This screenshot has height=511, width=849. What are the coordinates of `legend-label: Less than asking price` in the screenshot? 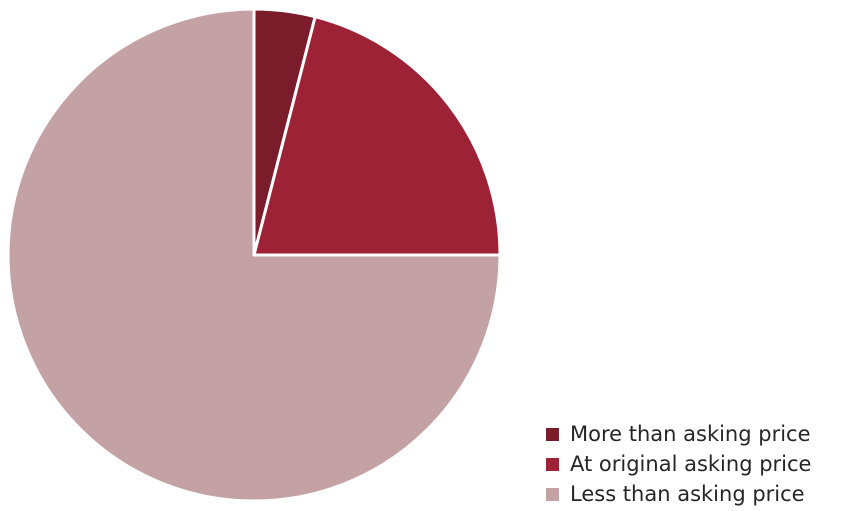 It's located at (687, 494).